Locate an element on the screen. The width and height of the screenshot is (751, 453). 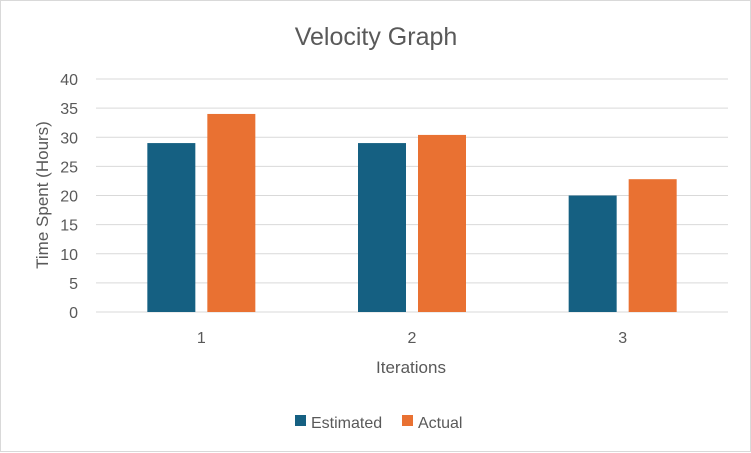
y-tick-label: 35 is located at coordinates (69, 109).